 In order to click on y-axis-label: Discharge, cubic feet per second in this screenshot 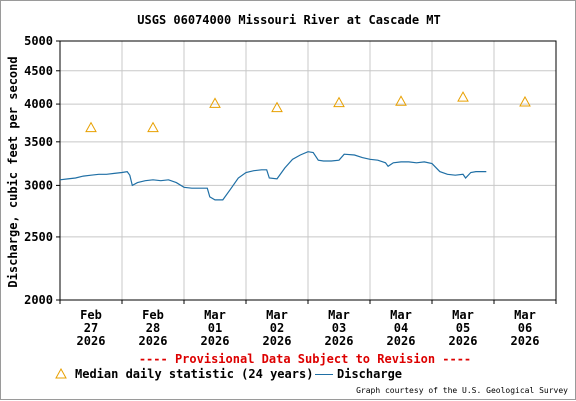, I will do `click(13, 171)`.